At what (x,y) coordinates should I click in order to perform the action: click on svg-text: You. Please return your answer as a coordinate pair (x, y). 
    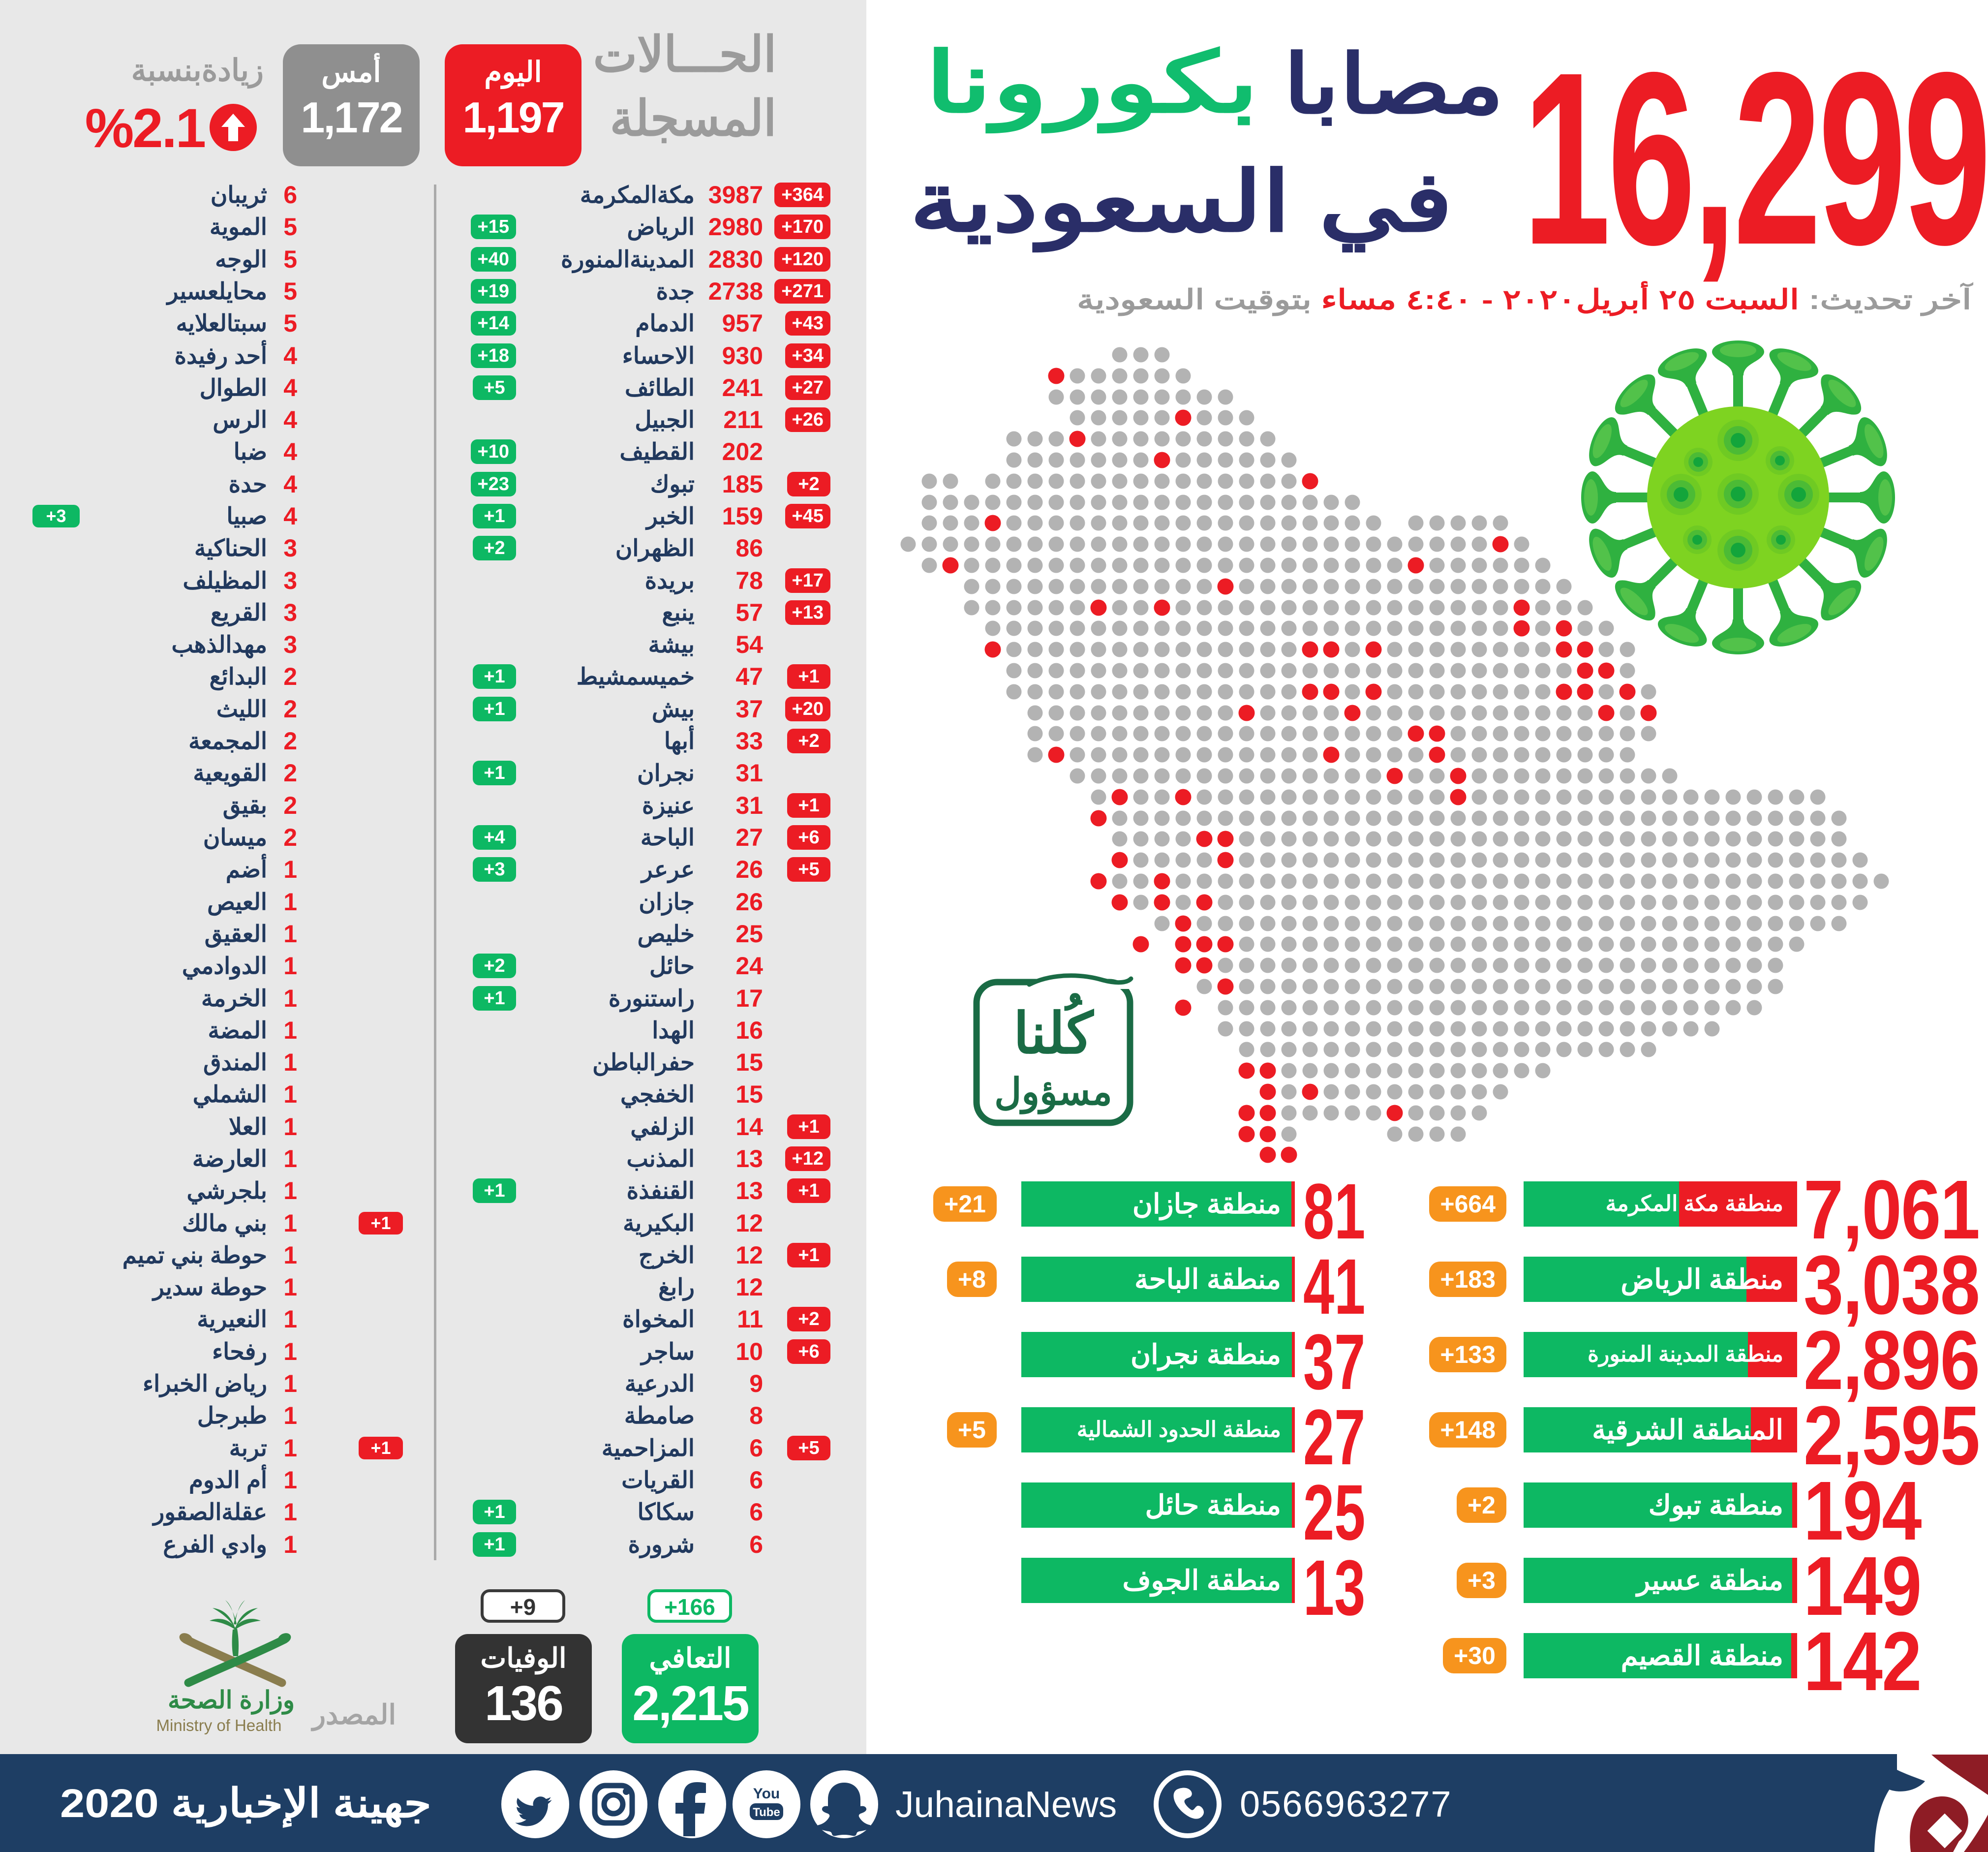
    Looking at the image, I should click on (766, 1794).